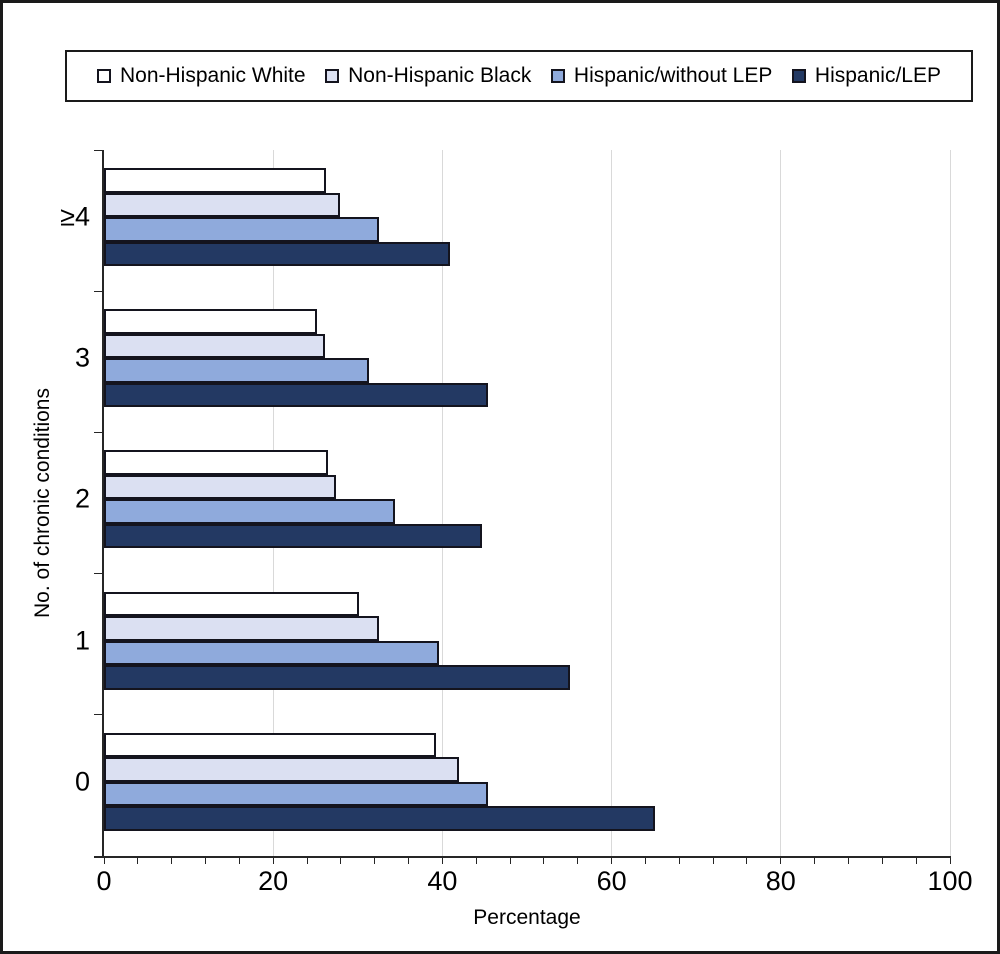 The height and width of the screenshot is (954, 1000). Describe the element at coordinates (75, 216) in the screenshot. I see `y-category-label-1: ≥4` at that location.